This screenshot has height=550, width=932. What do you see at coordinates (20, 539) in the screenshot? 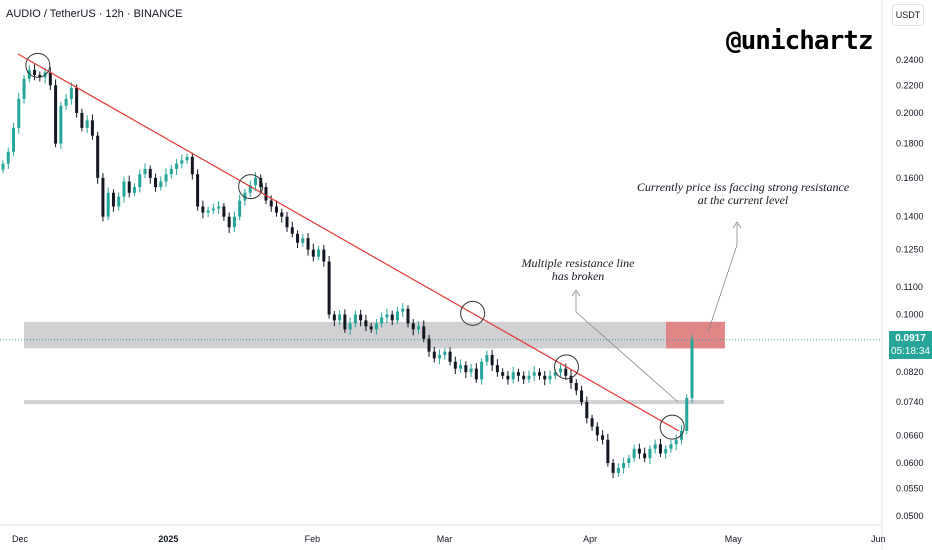
I see `x-tick-label: Dec` at bounding box center [20, 539].